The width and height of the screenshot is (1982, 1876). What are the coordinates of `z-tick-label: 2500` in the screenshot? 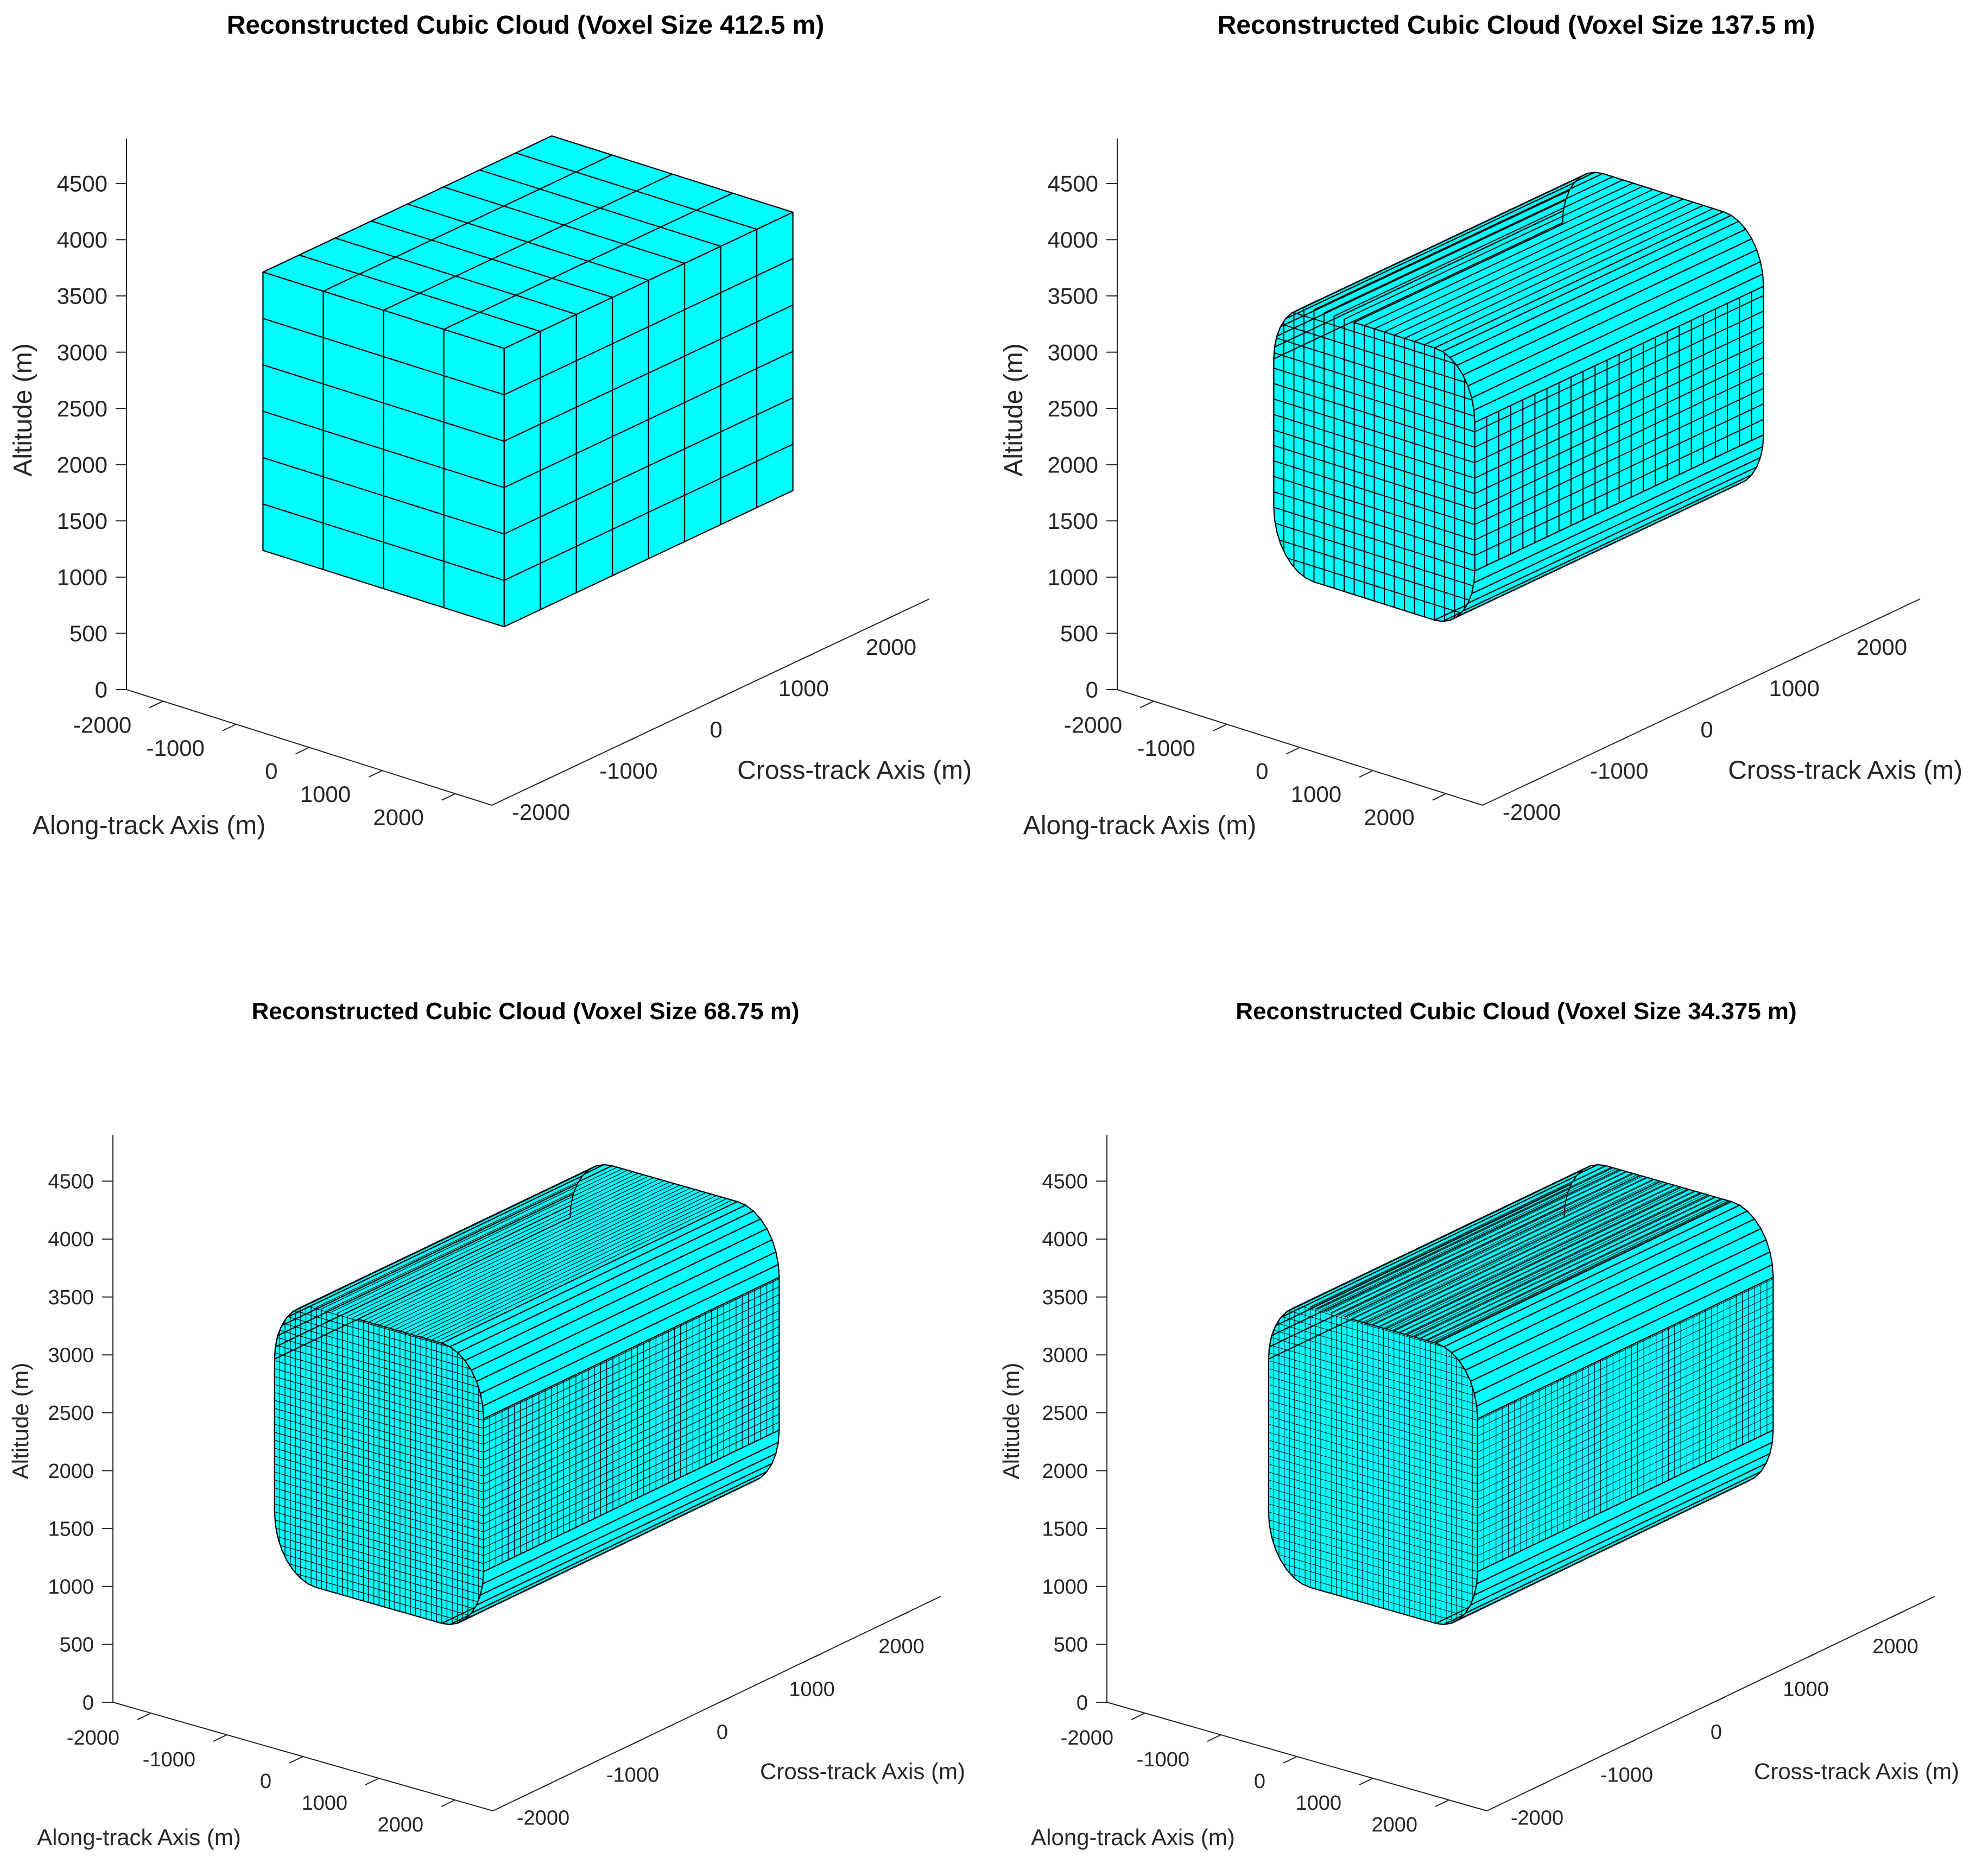 It's located at (1065, 1413).